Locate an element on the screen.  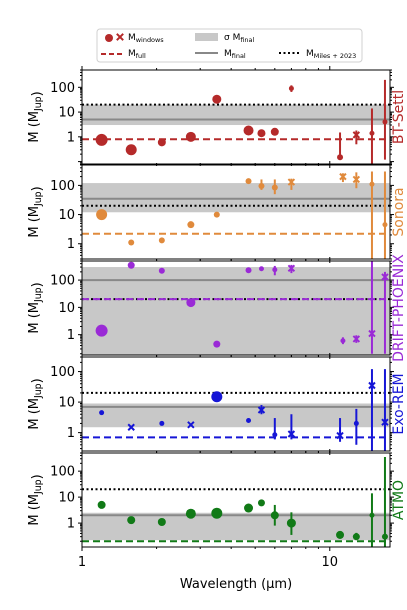
x-tick-label: 1 is located at coordinates (82, 562).